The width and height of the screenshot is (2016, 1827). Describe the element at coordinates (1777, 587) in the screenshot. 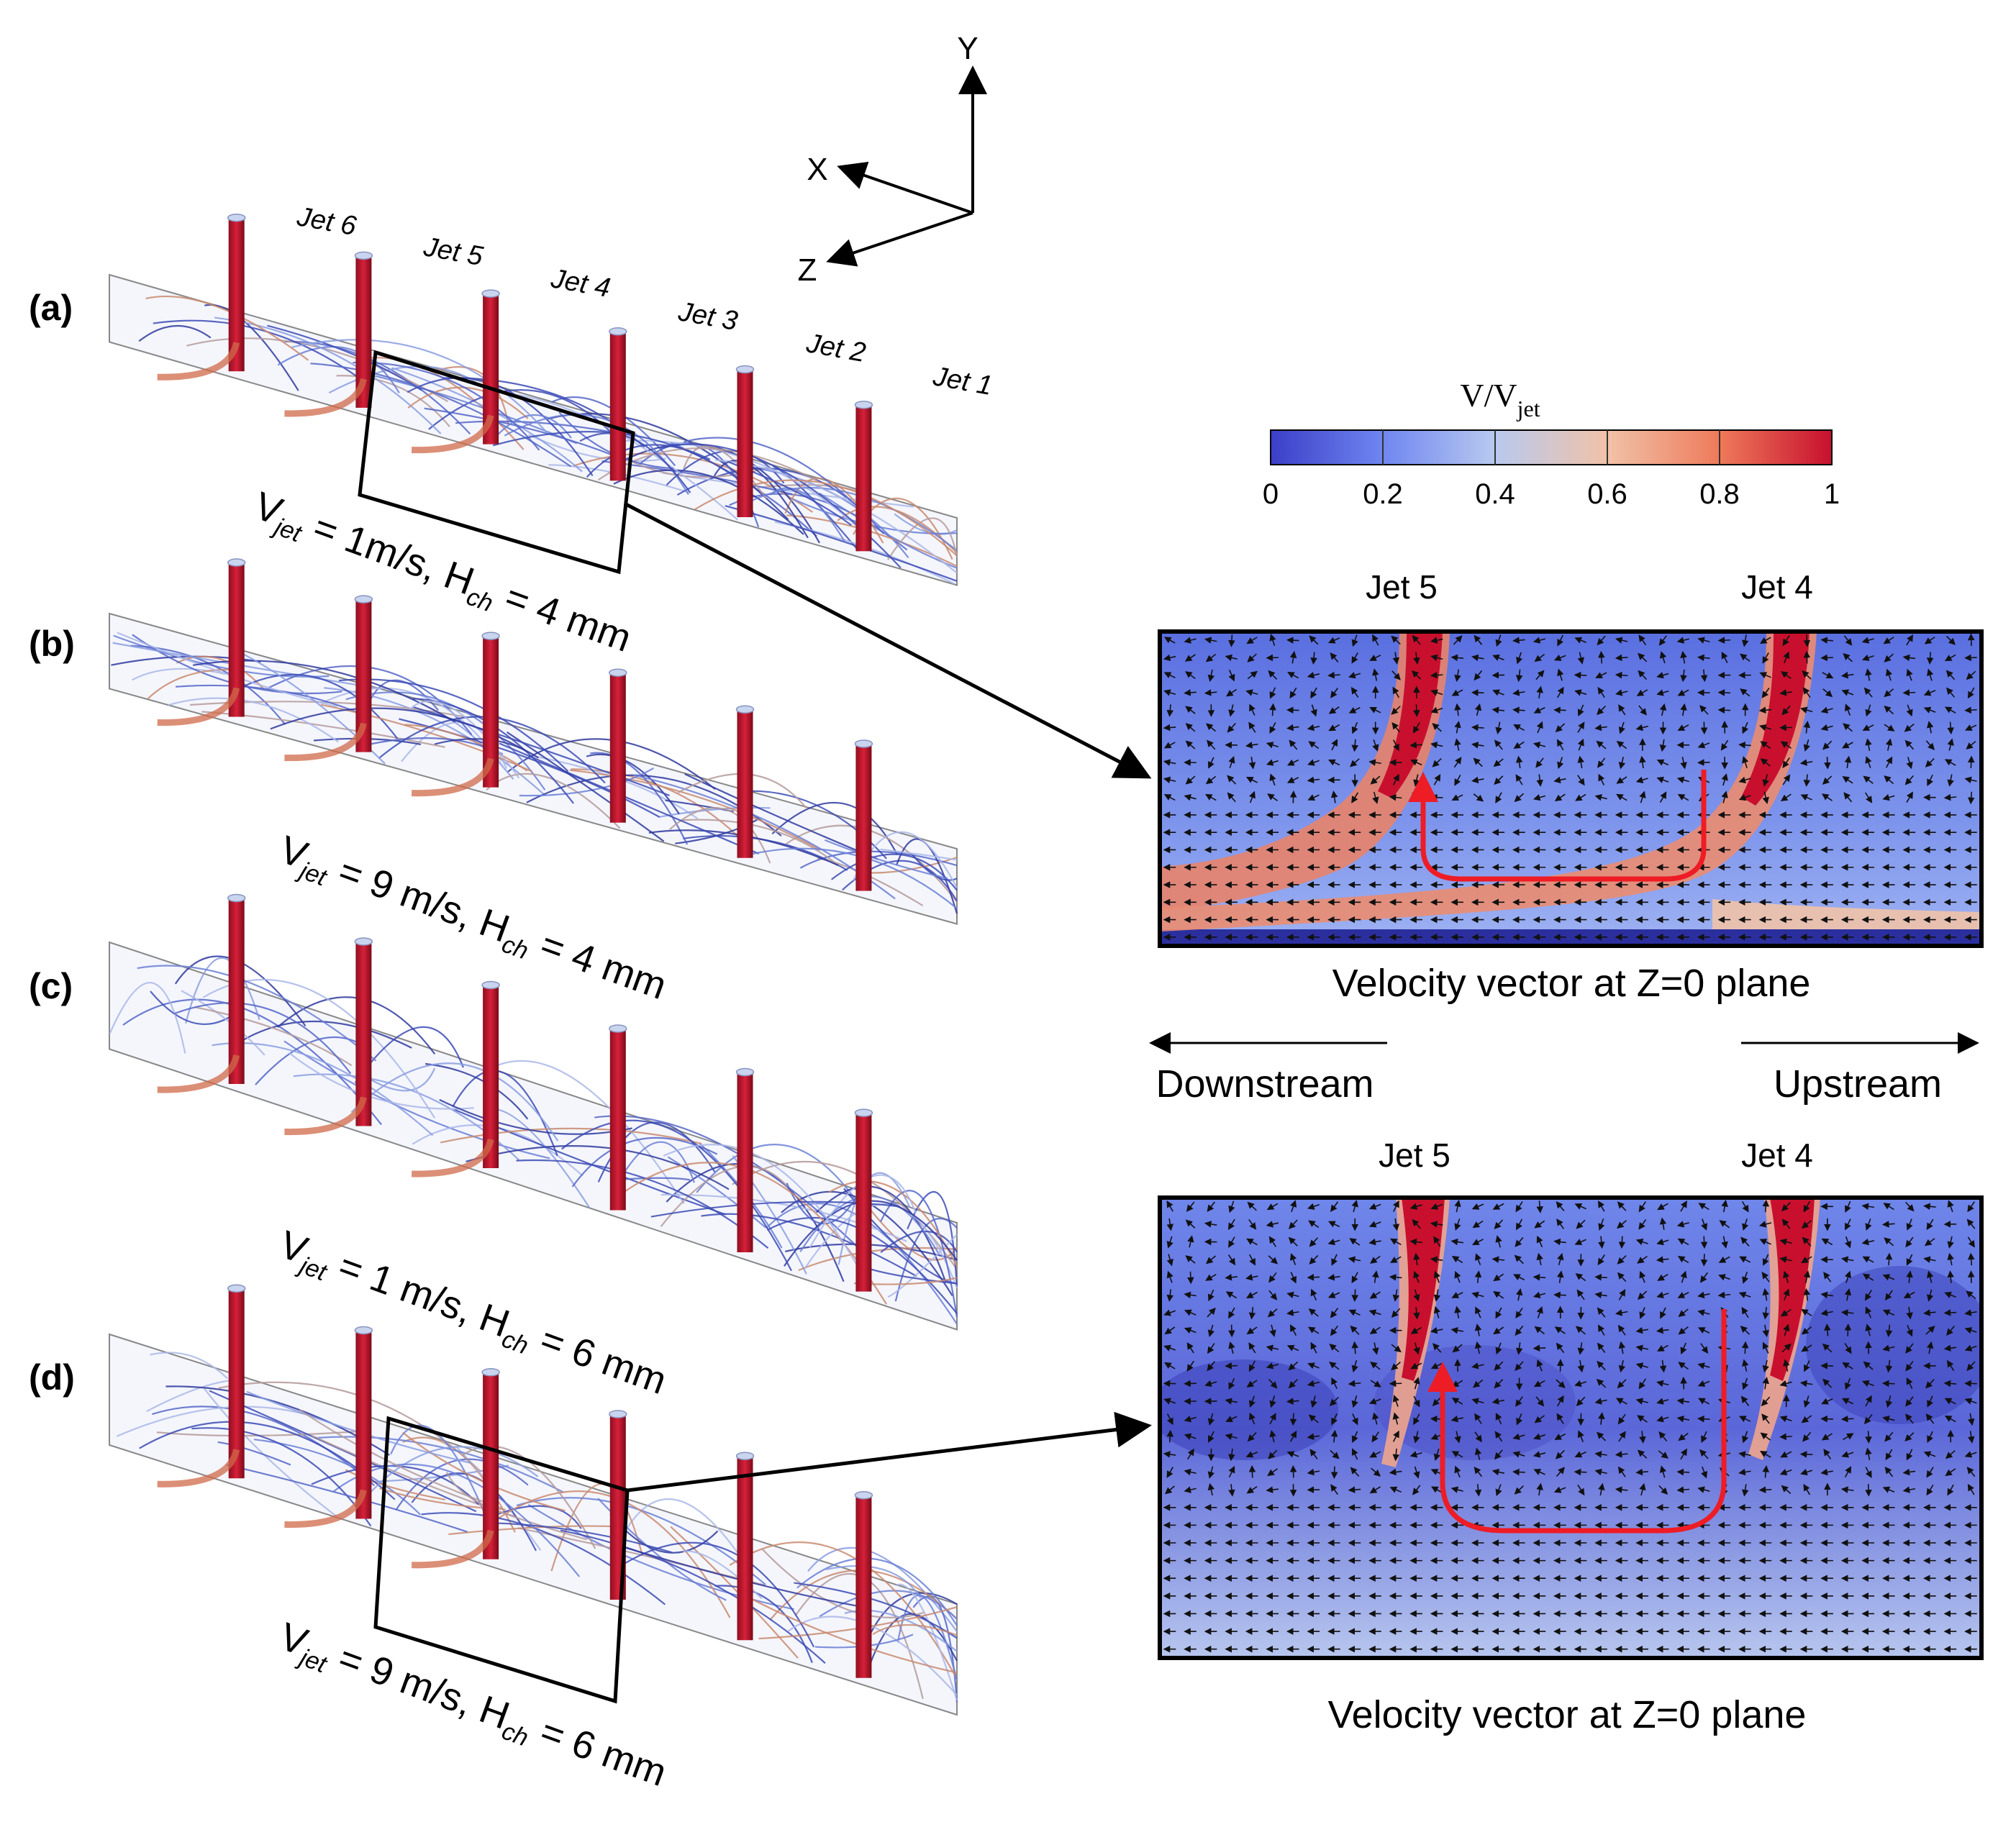

I see `zoom-top-jet4-label: Jet 4` at that location.